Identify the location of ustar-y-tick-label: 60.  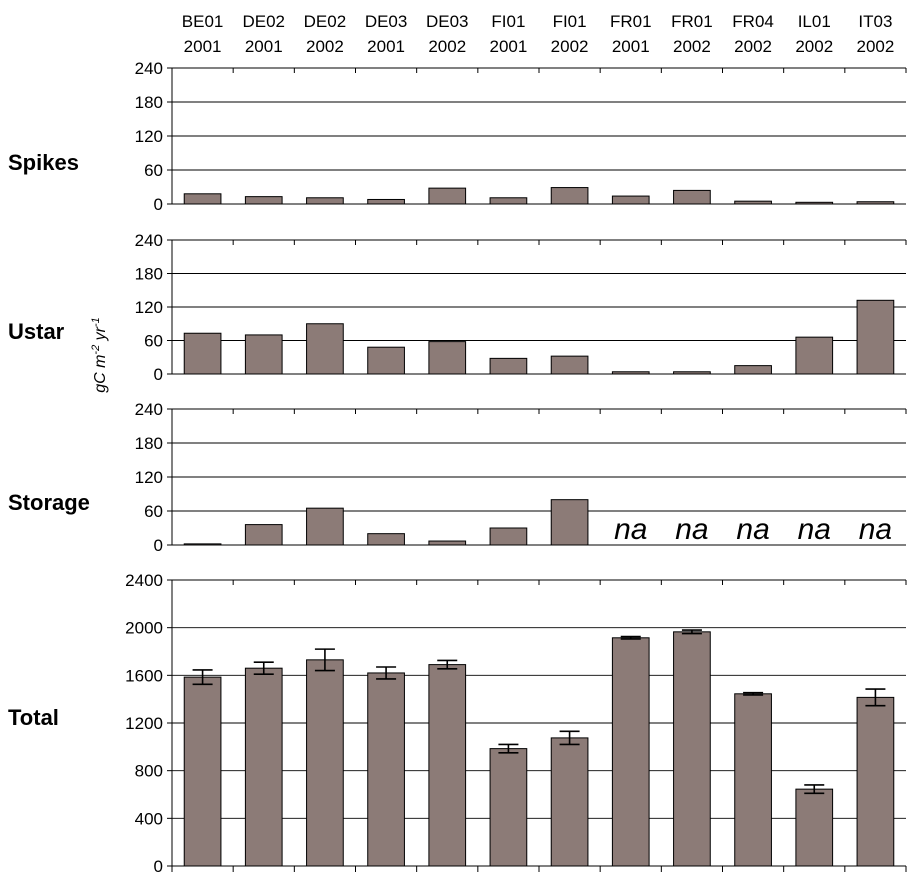
(153, 341).